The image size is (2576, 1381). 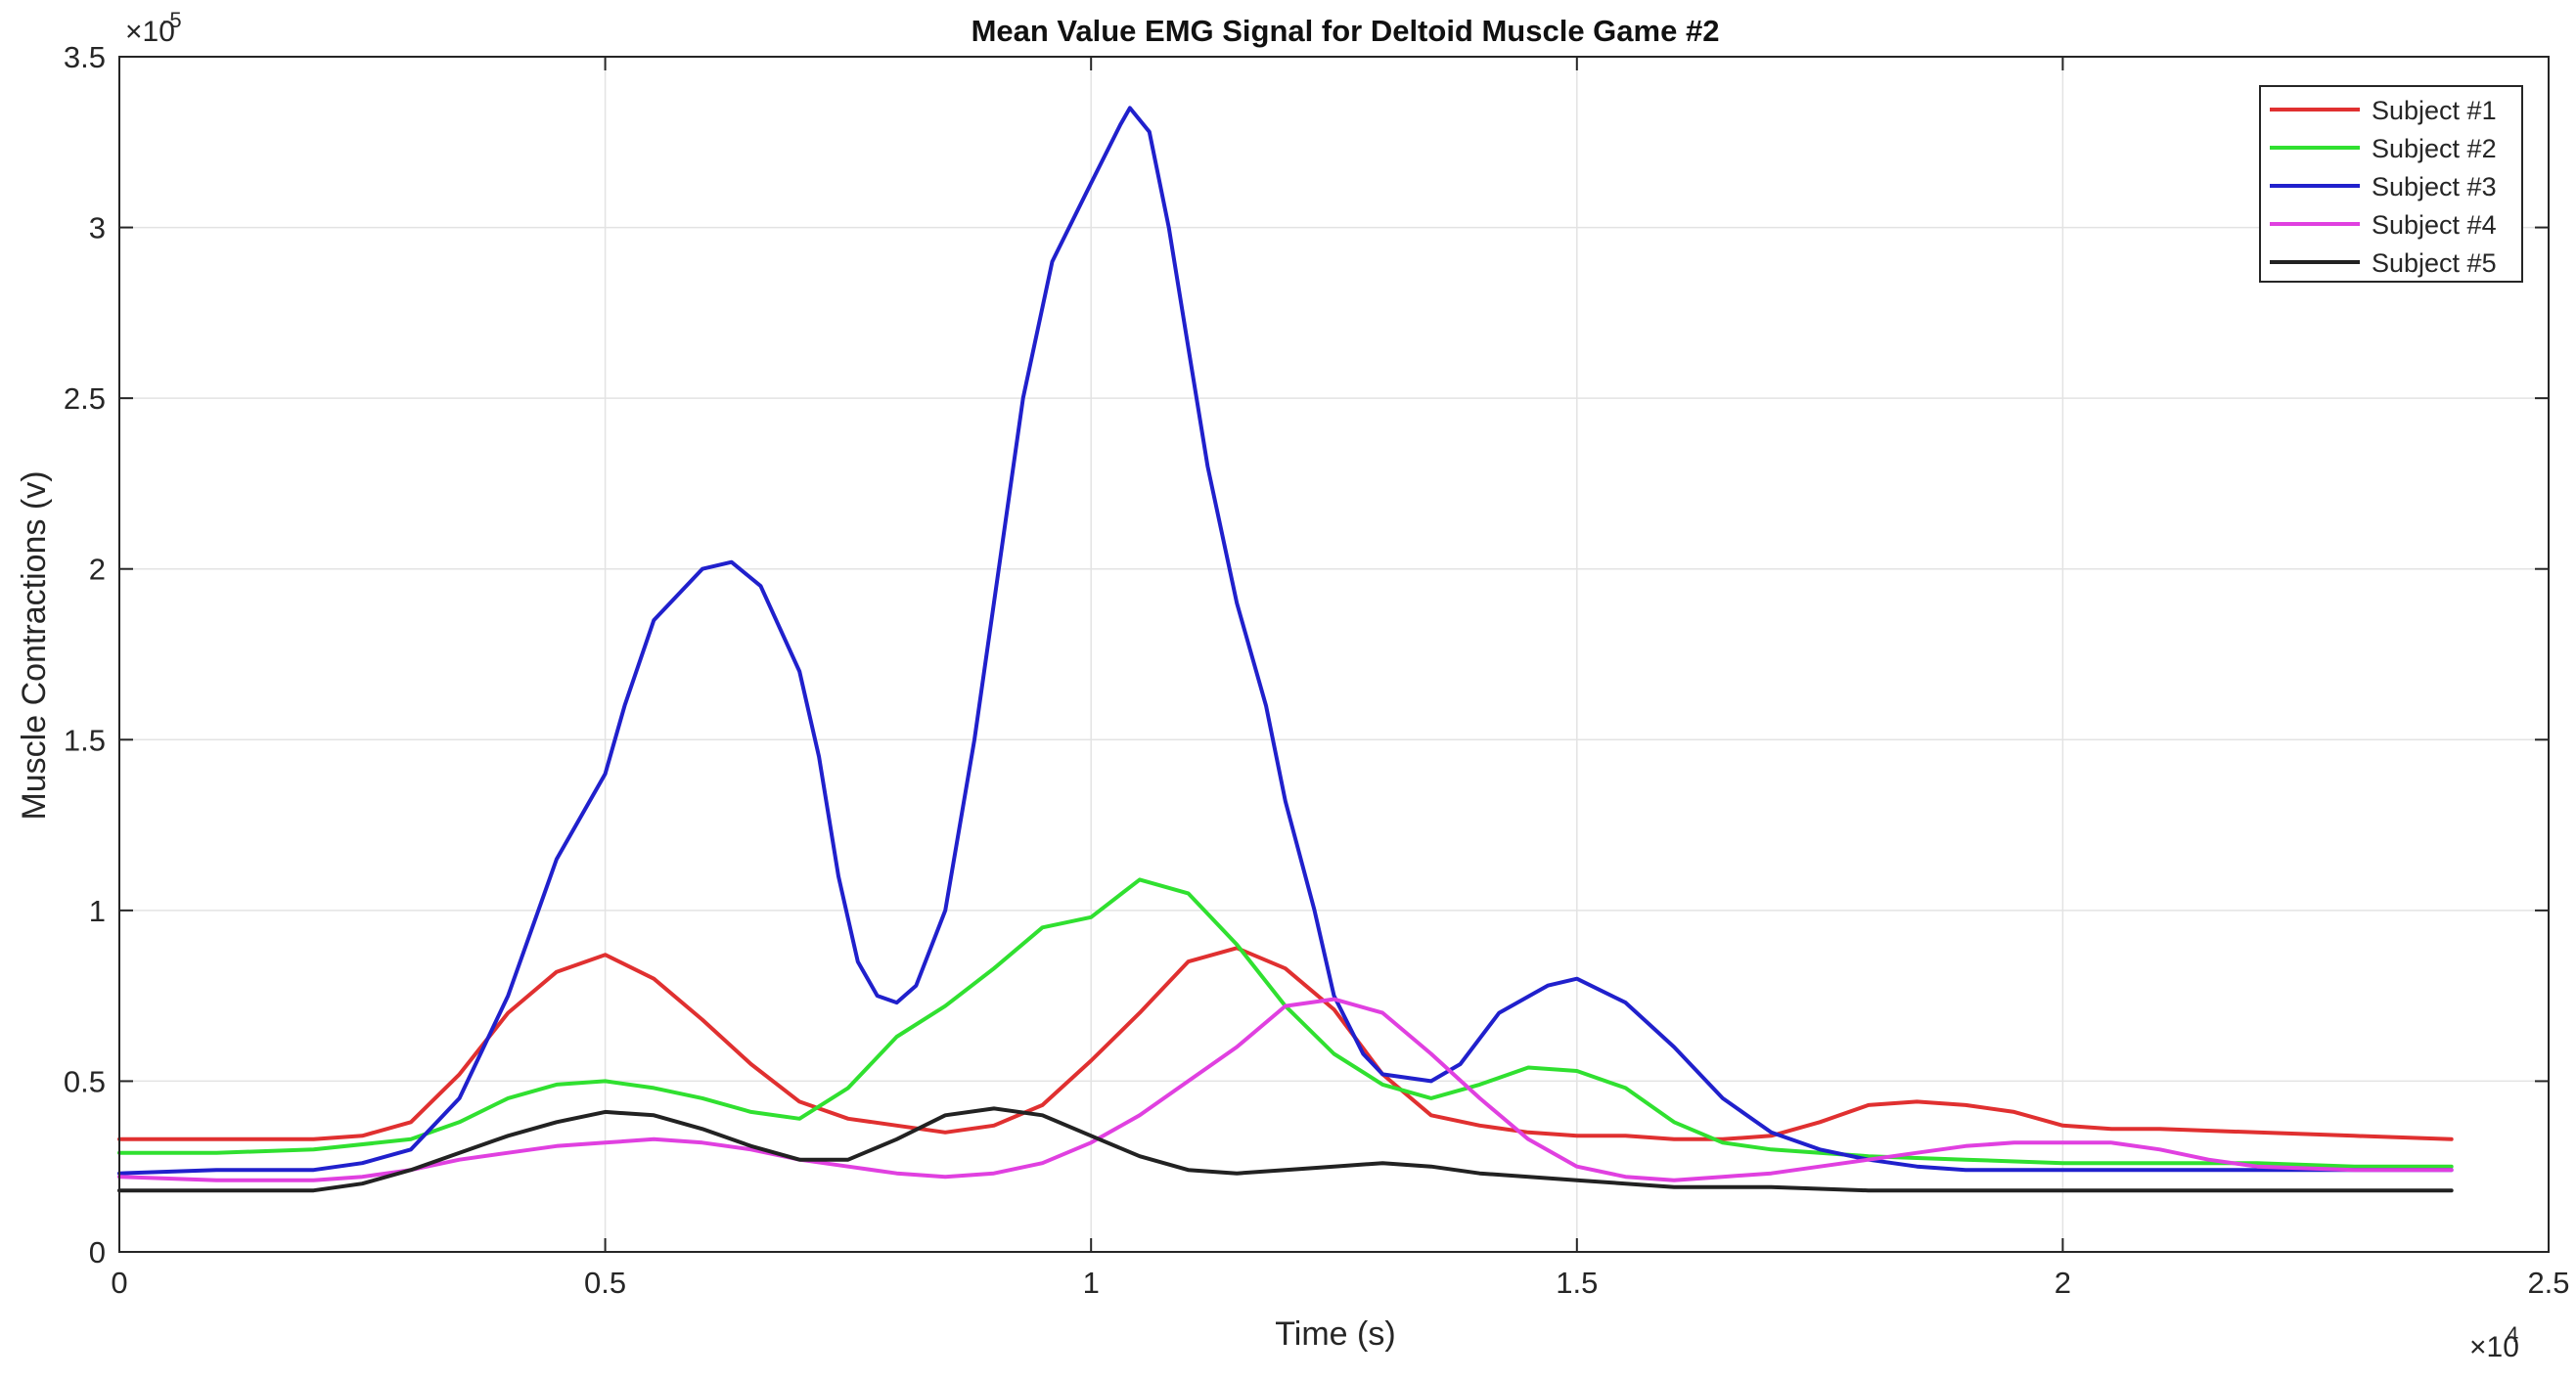 I want to click on y-exponent-power: -5, so click(x=172, y=20).